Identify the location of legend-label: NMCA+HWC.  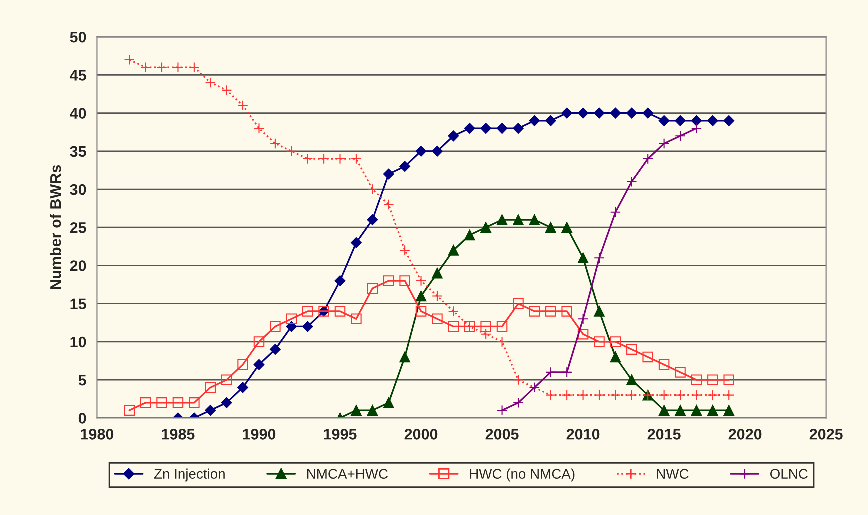
(347, 474).